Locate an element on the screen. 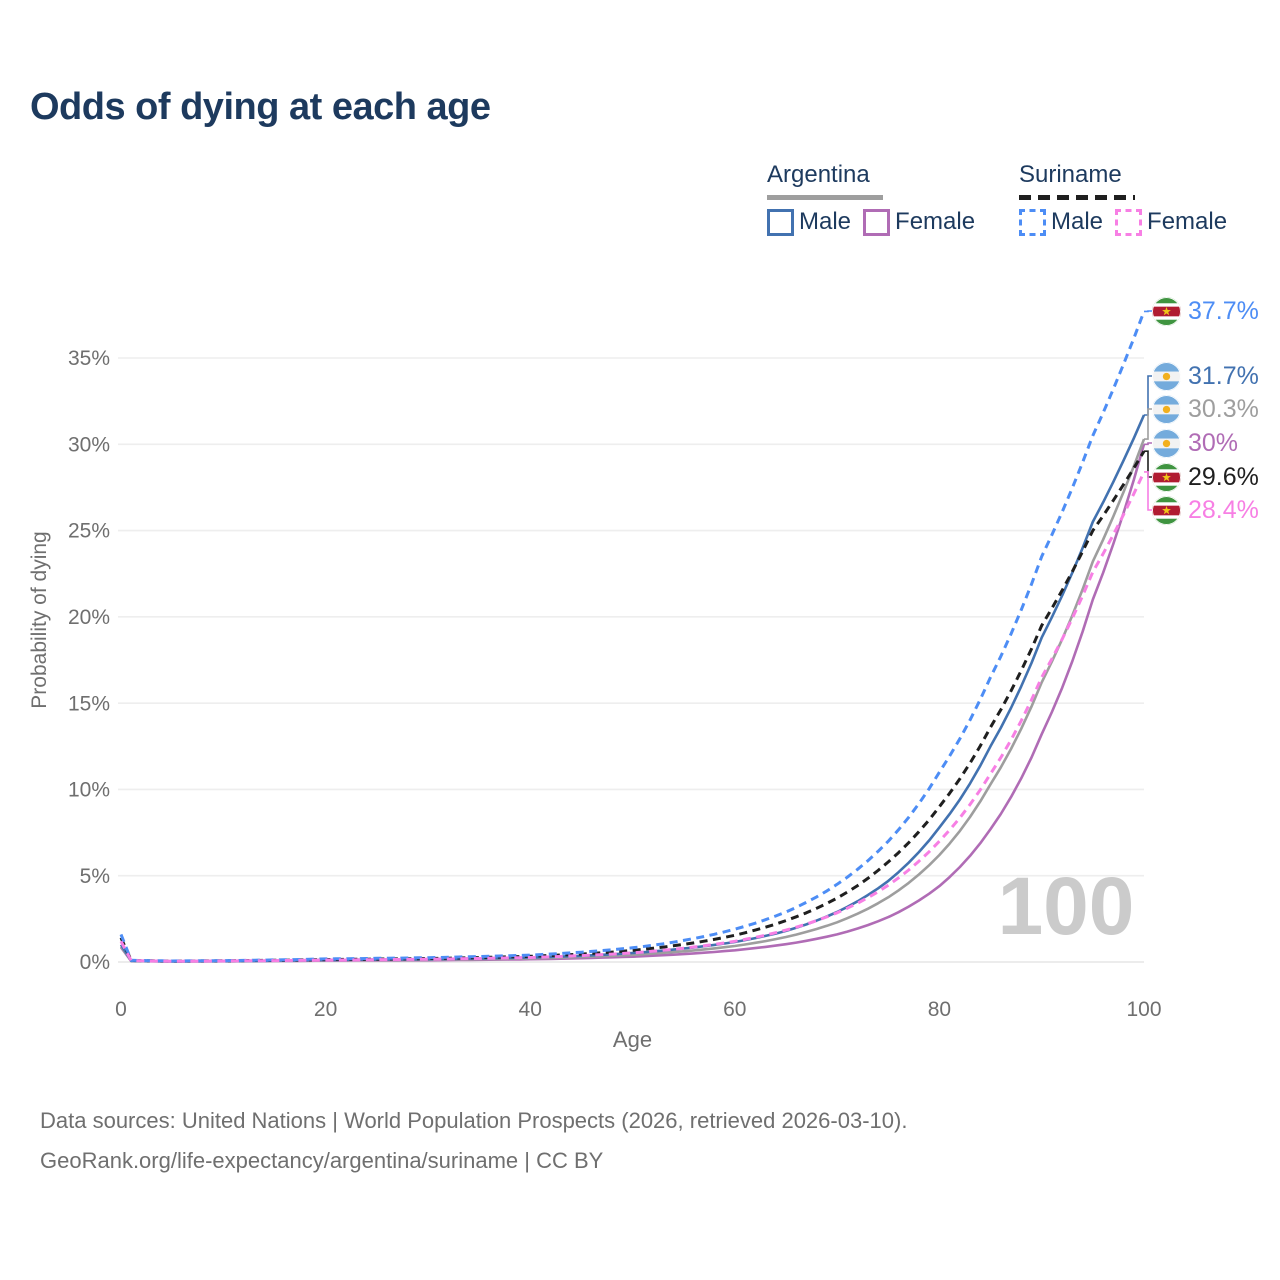 Image resolution: width=1280 pixels, height=1280 pixels. x-tick-label: 20 is located at coordinates (325, 1009).